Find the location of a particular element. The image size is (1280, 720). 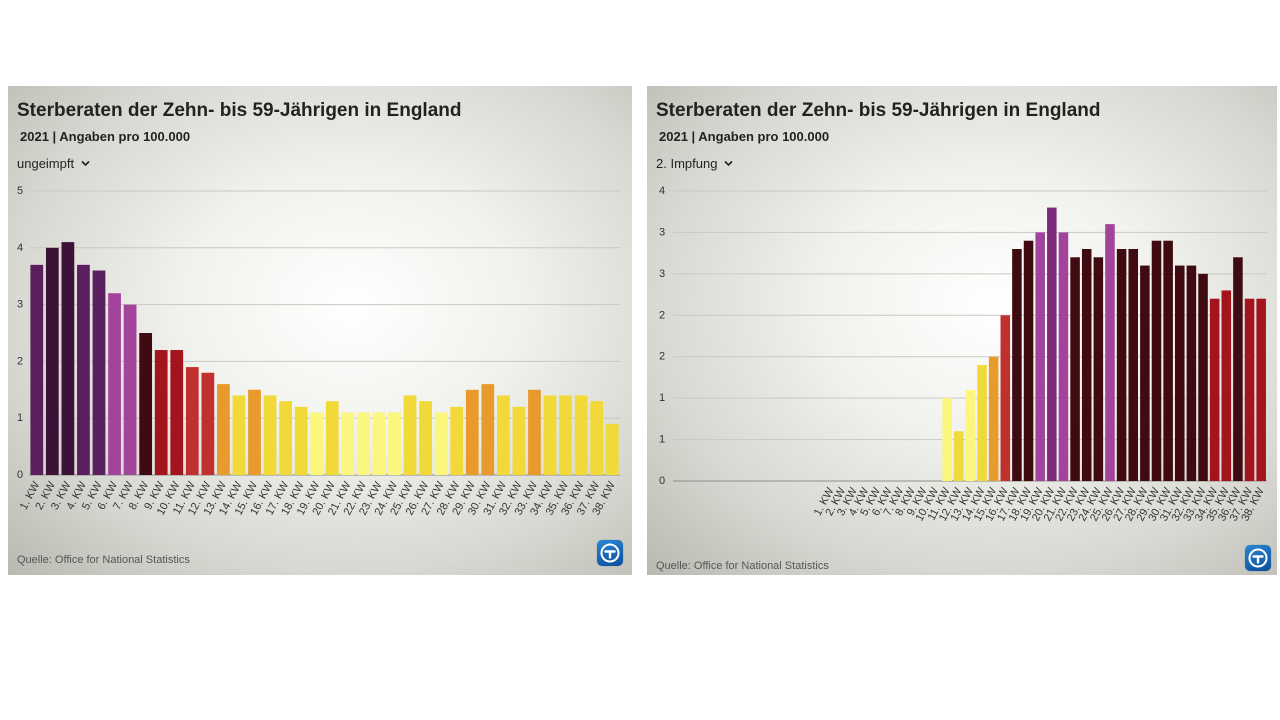

vaccination-status-dropdown: ungeimpft is located at coordinates (53, 163).